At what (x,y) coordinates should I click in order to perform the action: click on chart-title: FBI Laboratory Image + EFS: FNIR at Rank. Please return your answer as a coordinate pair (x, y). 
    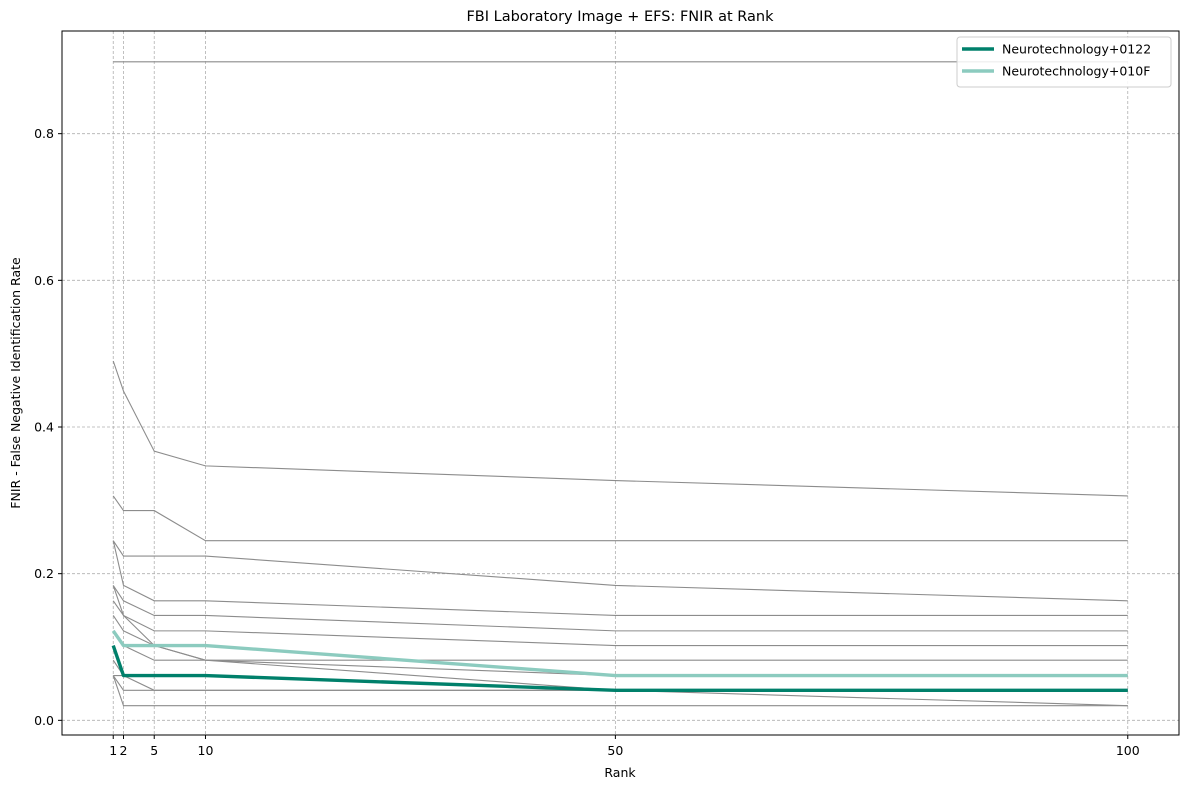
    Looking at the image, I should click on (620, 17).